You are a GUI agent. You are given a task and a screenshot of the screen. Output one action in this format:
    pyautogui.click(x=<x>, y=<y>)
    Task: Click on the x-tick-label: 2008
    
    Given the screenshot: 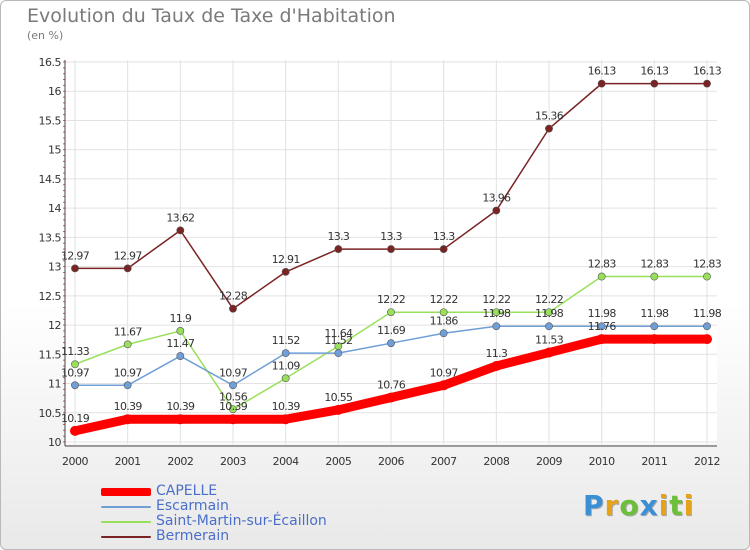 What is the action you would take?
    pyautogui.click(x=496, y=461)
    